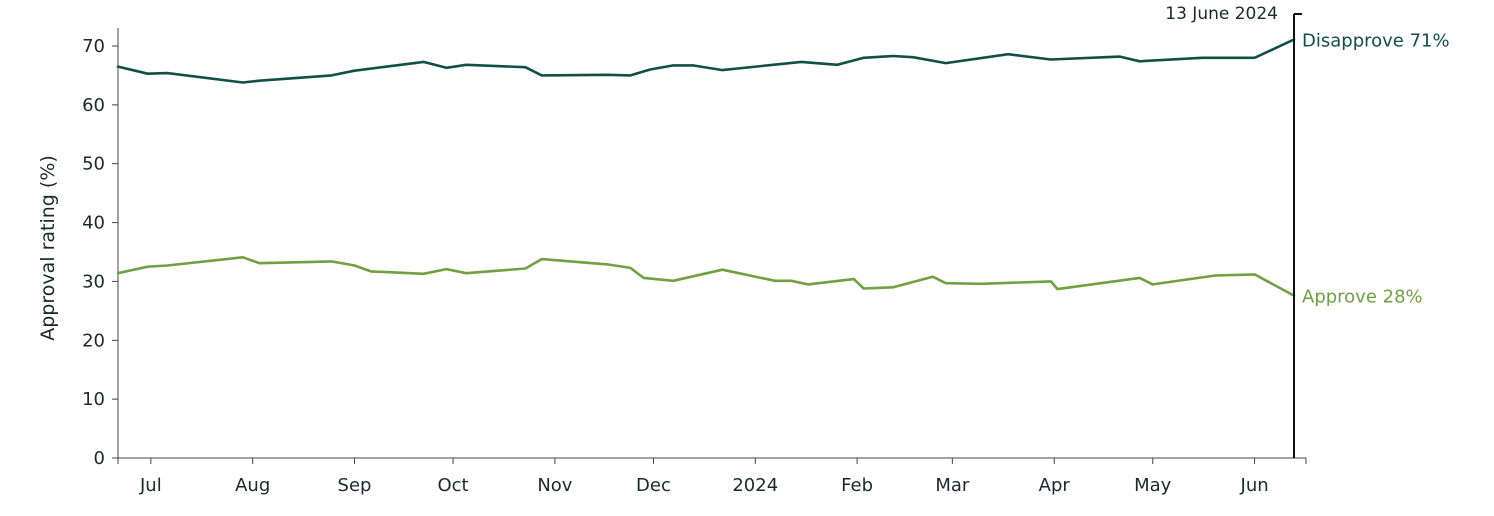 The width and height of the screenshot is (1494, 516). I want to click on x-tick-label: May, so click(1153, 485).